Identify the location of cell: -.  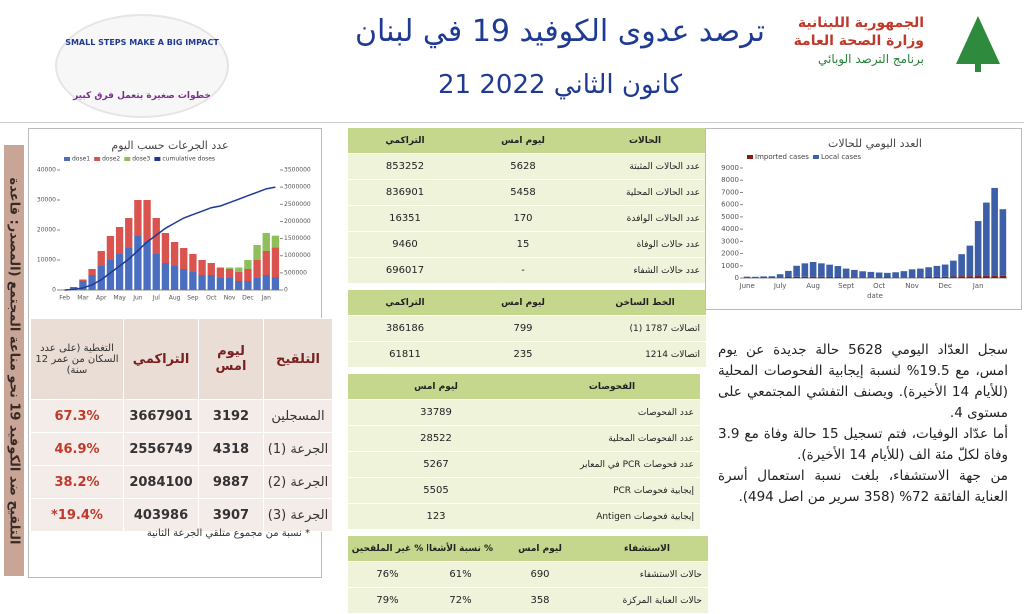
(523, 271).